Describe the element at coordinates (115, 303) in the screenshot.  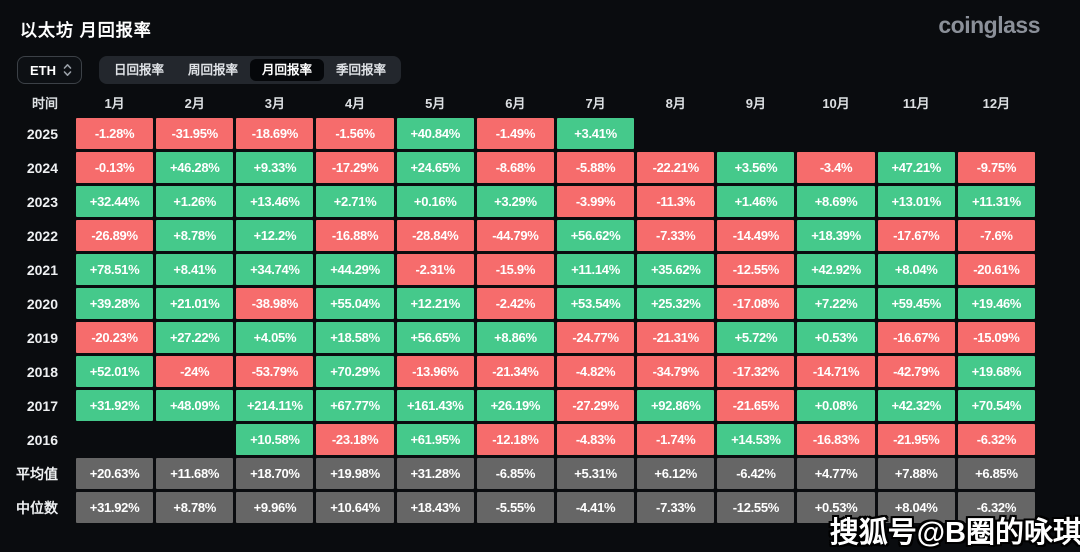
I see `return-cell: +39.28%` at that location.